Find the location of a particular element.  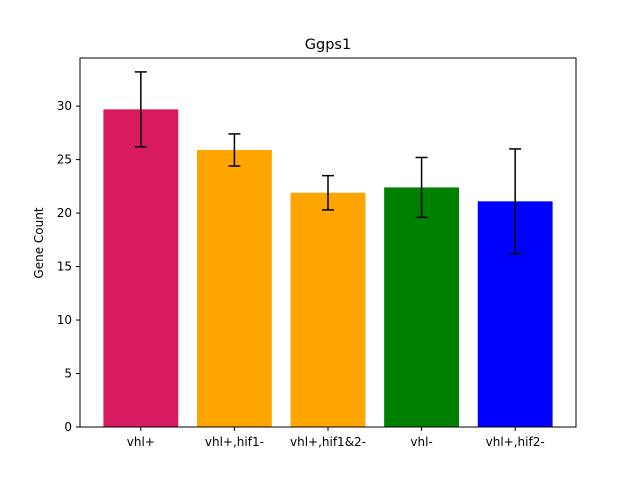

y-axis: 0 5 10 15 20 25 30 is located at coordinates (68, 266).